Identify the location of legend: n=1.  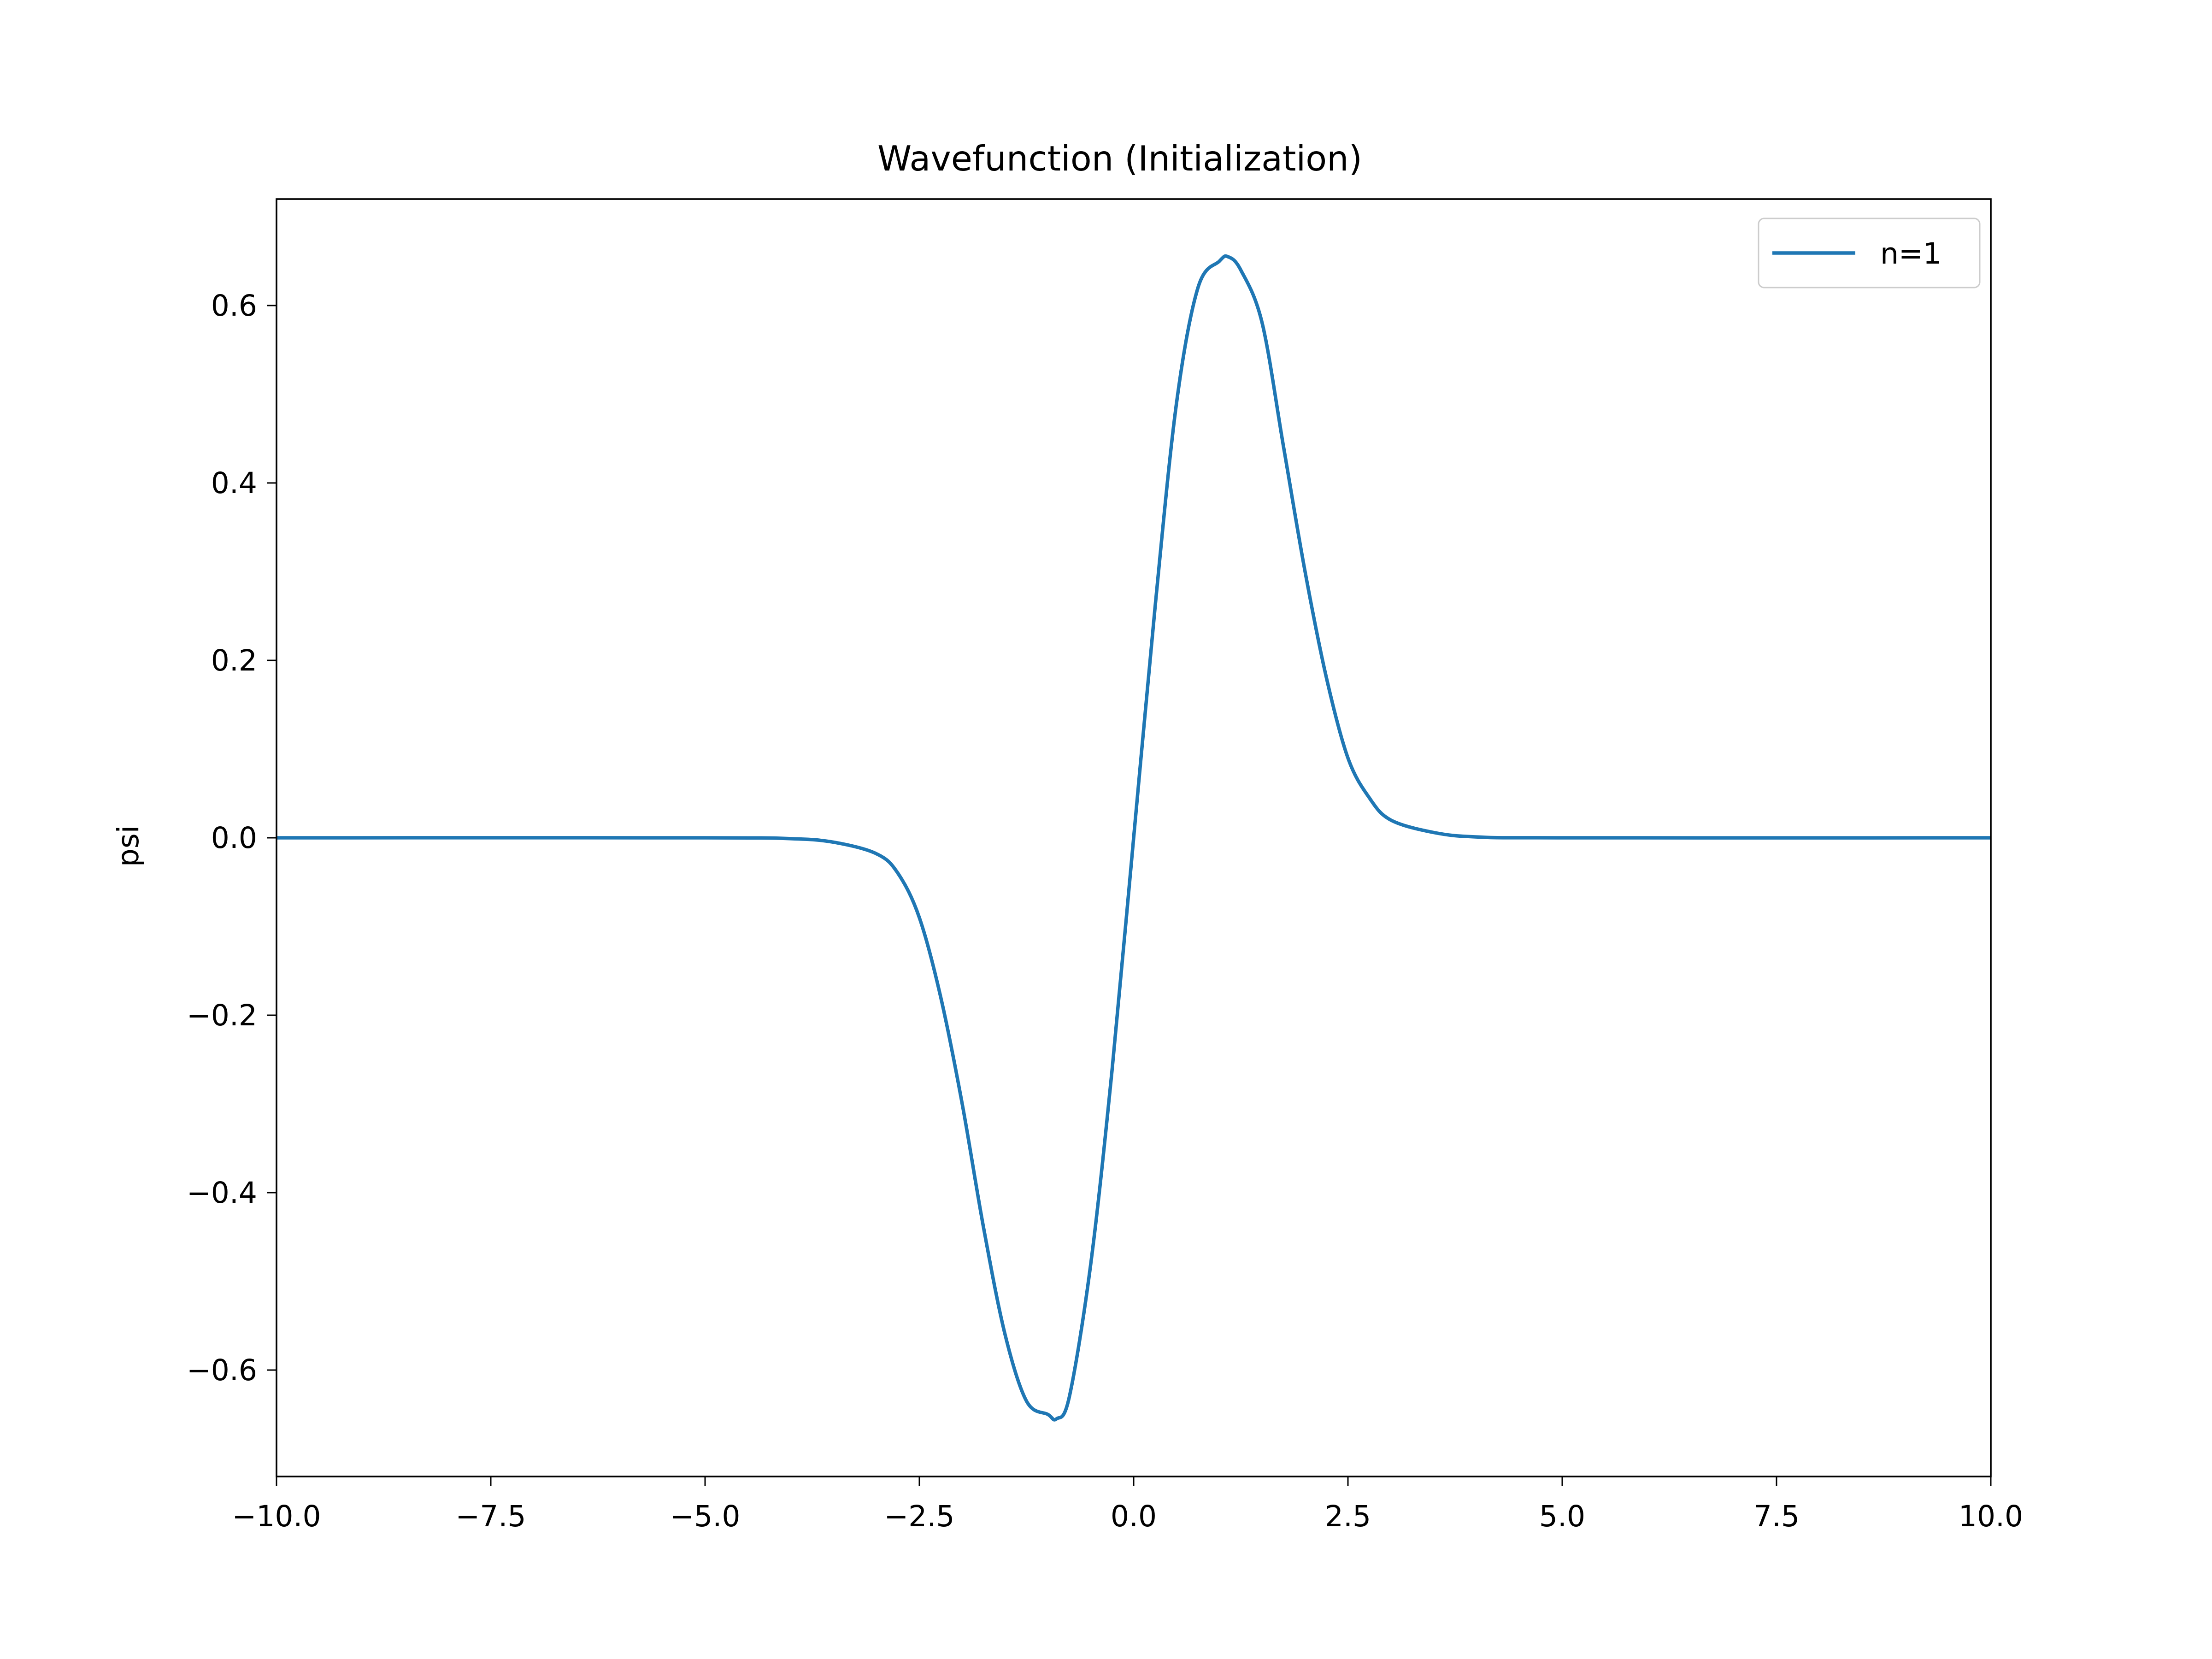
(1869, 253).